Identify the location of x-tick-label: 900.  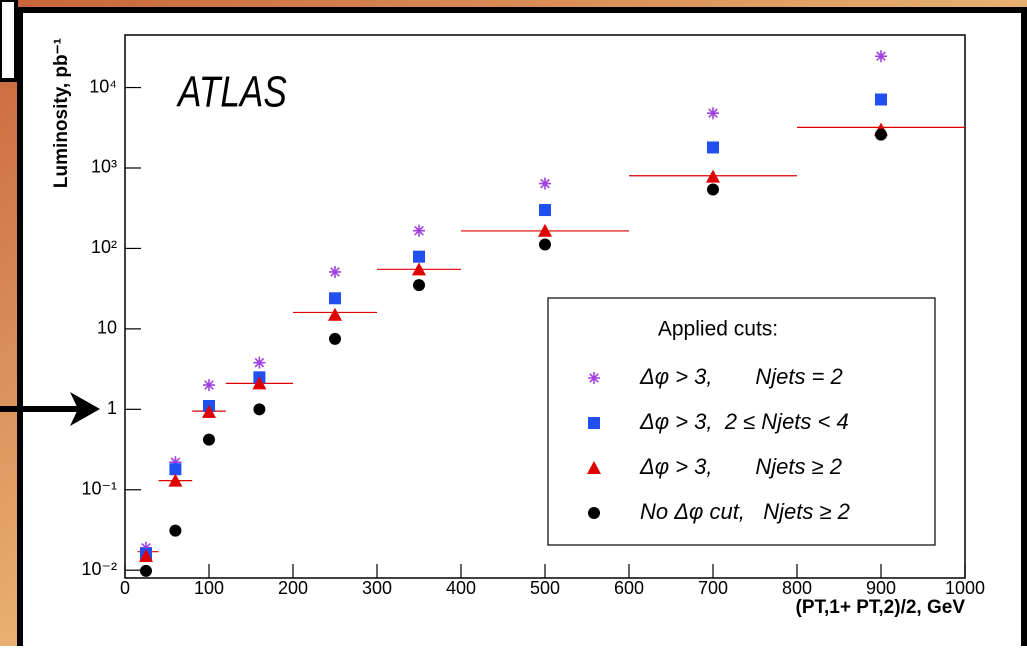
(881, 588).